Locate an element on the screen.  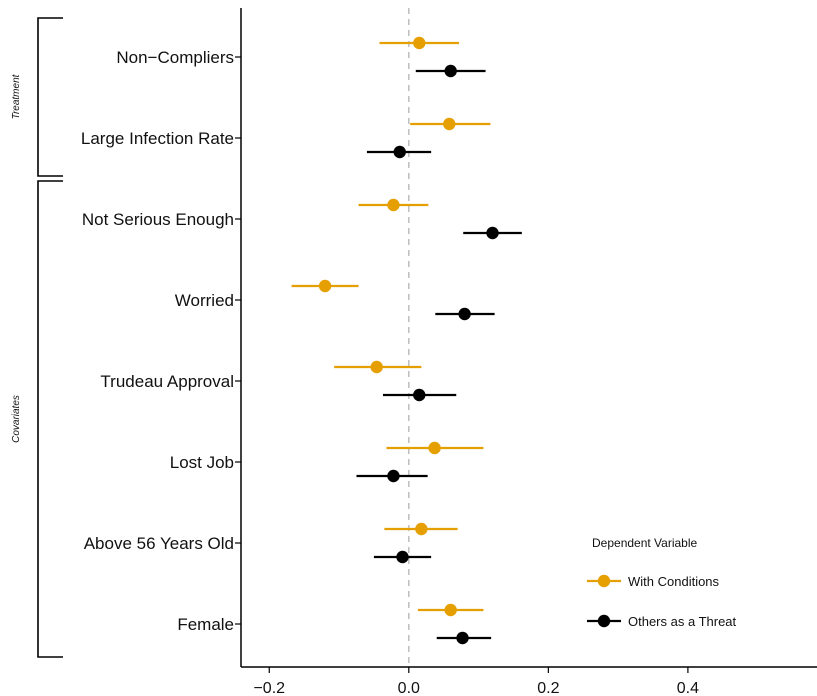
legend-title: Dependent Variable is located at coordinates (645, 543).